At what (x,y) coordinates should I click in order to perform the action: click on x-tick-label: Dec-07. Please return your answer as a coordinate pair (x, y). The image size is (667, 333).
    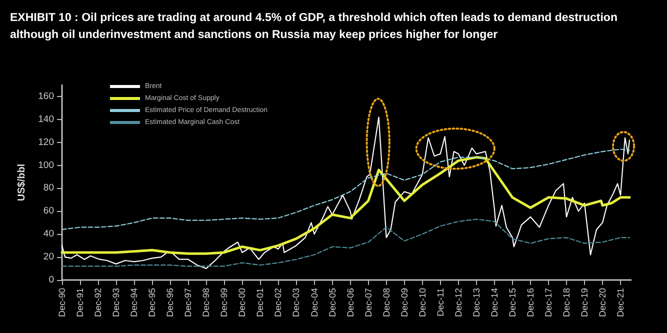
    Looking at the image, I should click on (368, 303).